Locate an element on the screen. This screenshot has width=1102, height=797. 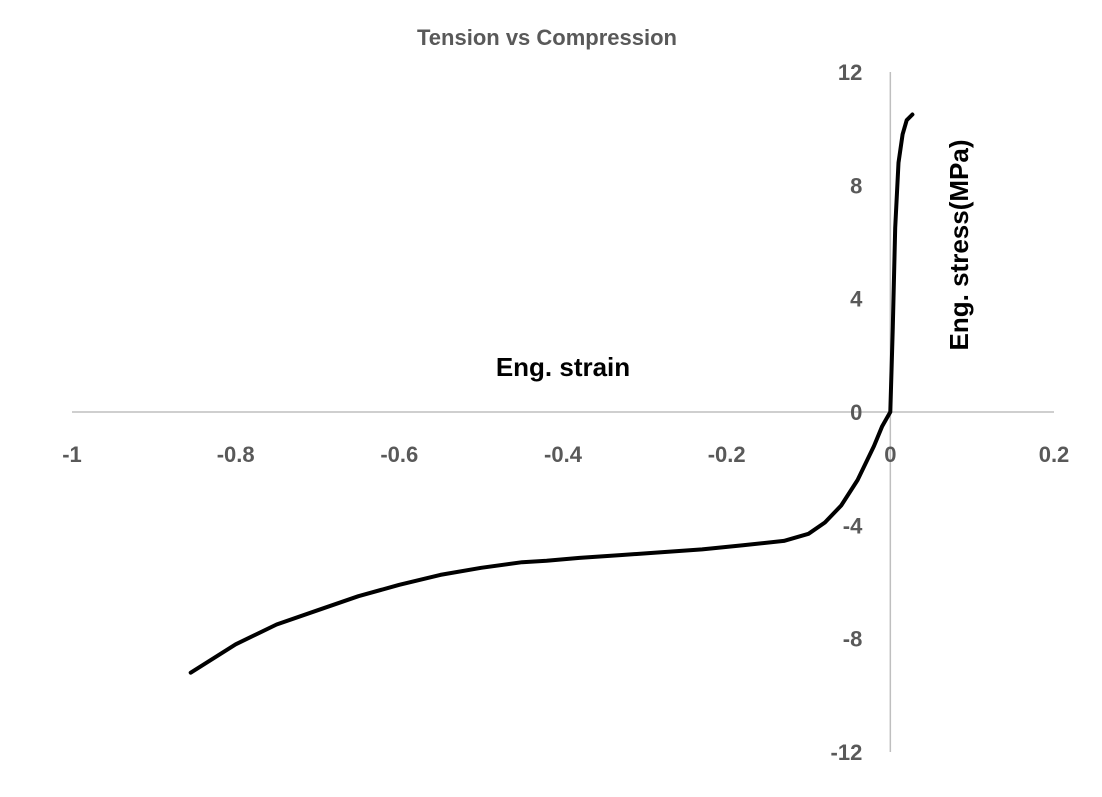
y-tick-label: 12 is located at coordinates (850, 72).